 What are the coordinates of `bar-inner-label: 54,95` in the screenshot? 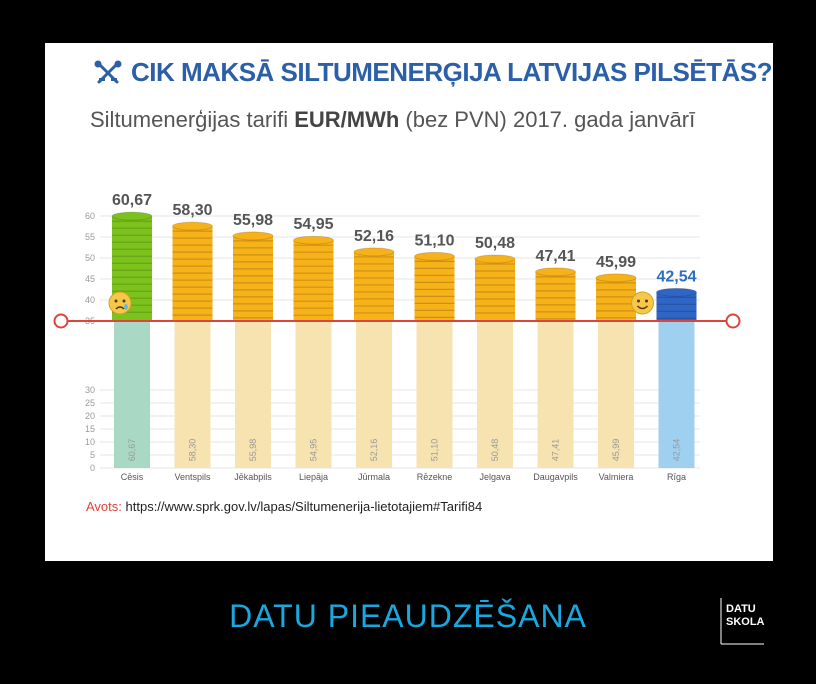 It's located at (314, 450).